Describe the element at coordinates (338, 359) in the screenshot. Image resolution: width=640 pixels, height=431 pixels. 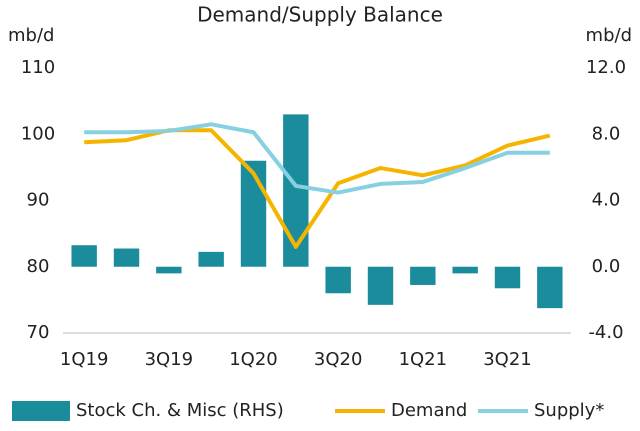
I see `x-tick-label: 3Q20` at that location.